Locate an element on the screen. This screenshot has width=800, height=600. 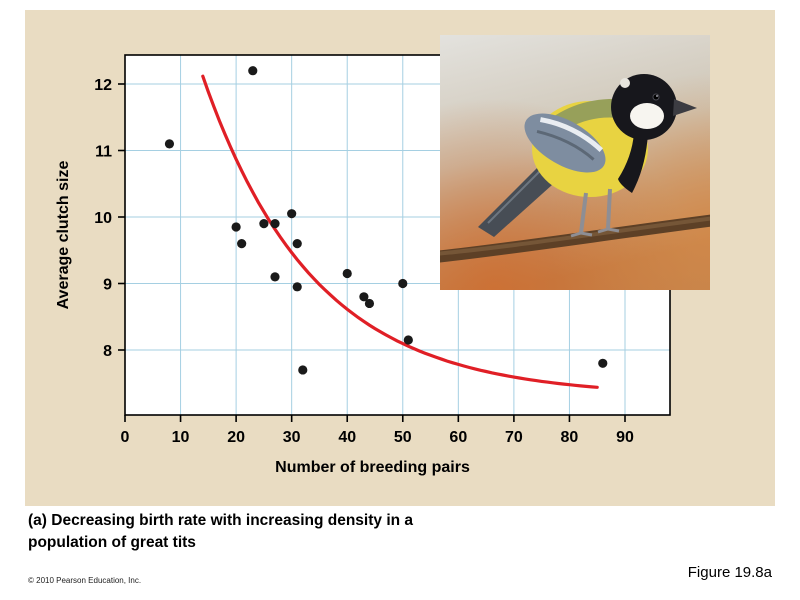
svg-text: 9 is located at coordinates (107, 285).